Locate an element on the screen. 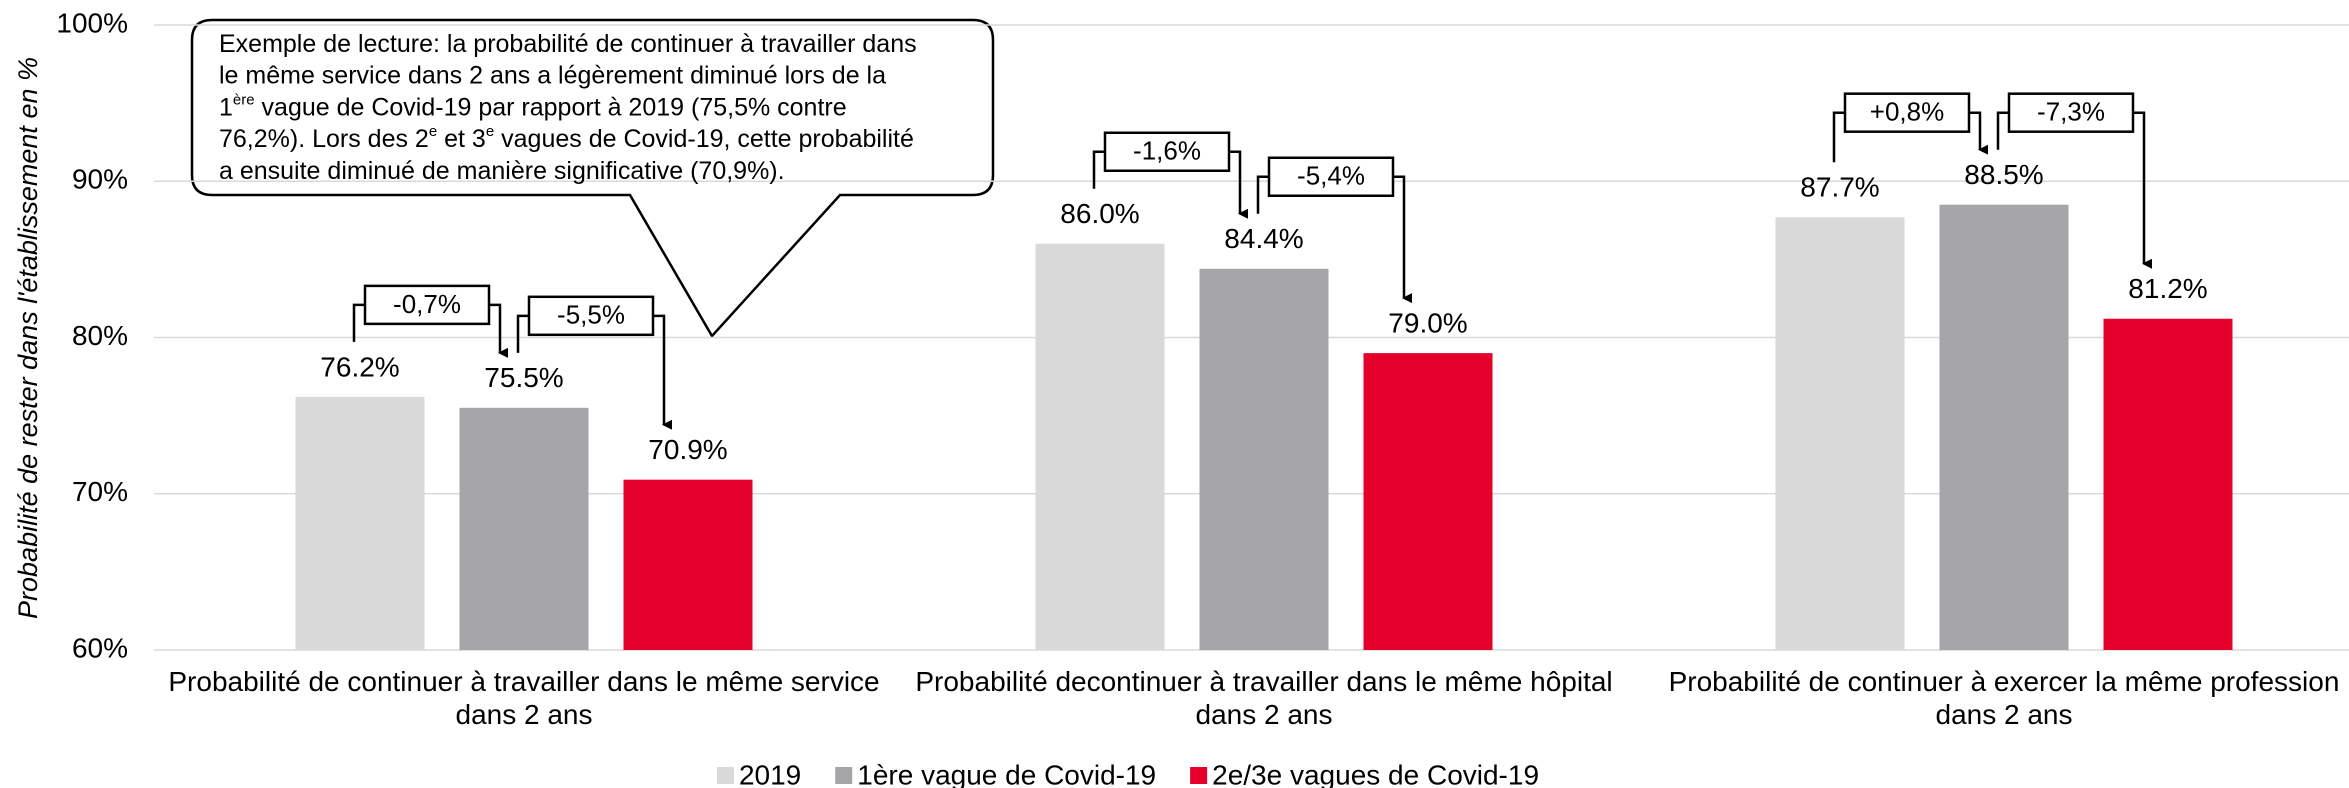 The width and height of the screenshot is (2349, 788). annotation-text: et 3 is located at coordinates (461, 139).